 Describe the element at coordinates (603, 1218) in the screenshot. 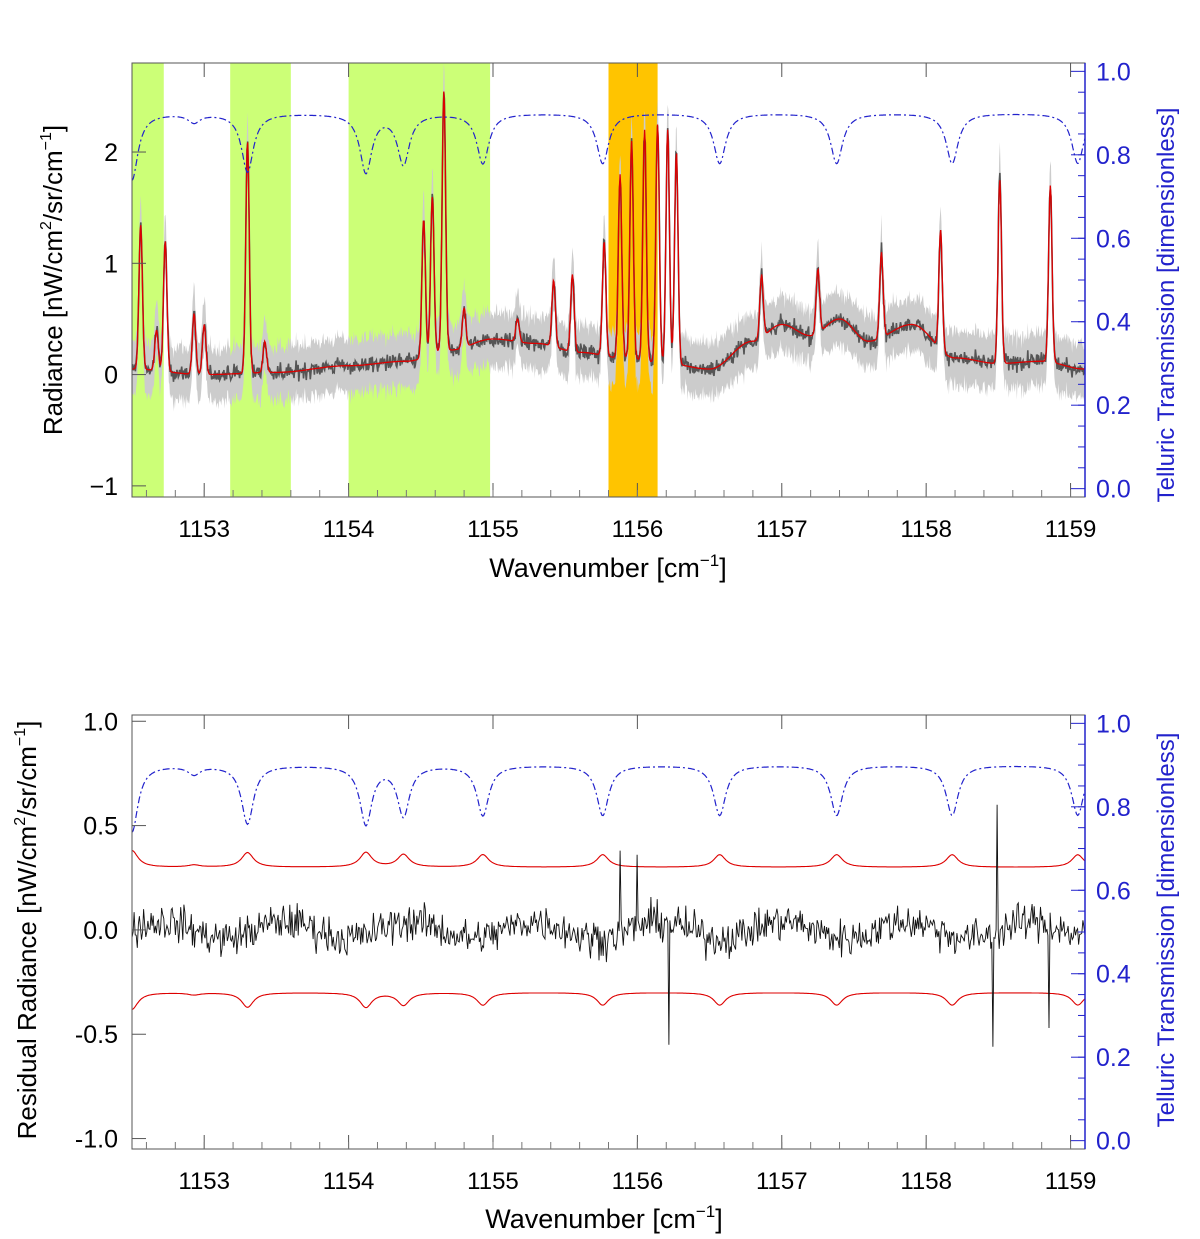

I see `bottom-x-axis-title: Wavenumber [cm−1]` at that location.